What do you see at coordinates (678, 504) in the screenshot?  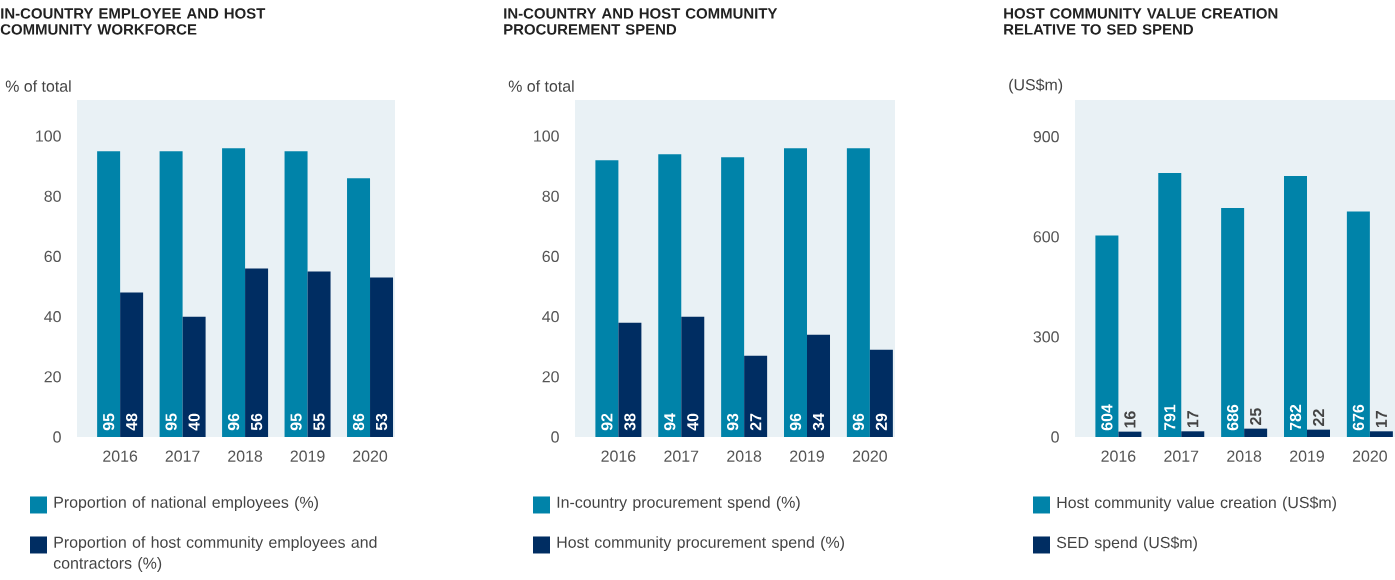 I see `legend-label: In-country procurement spend (%)` at bounding box center [678, 504].